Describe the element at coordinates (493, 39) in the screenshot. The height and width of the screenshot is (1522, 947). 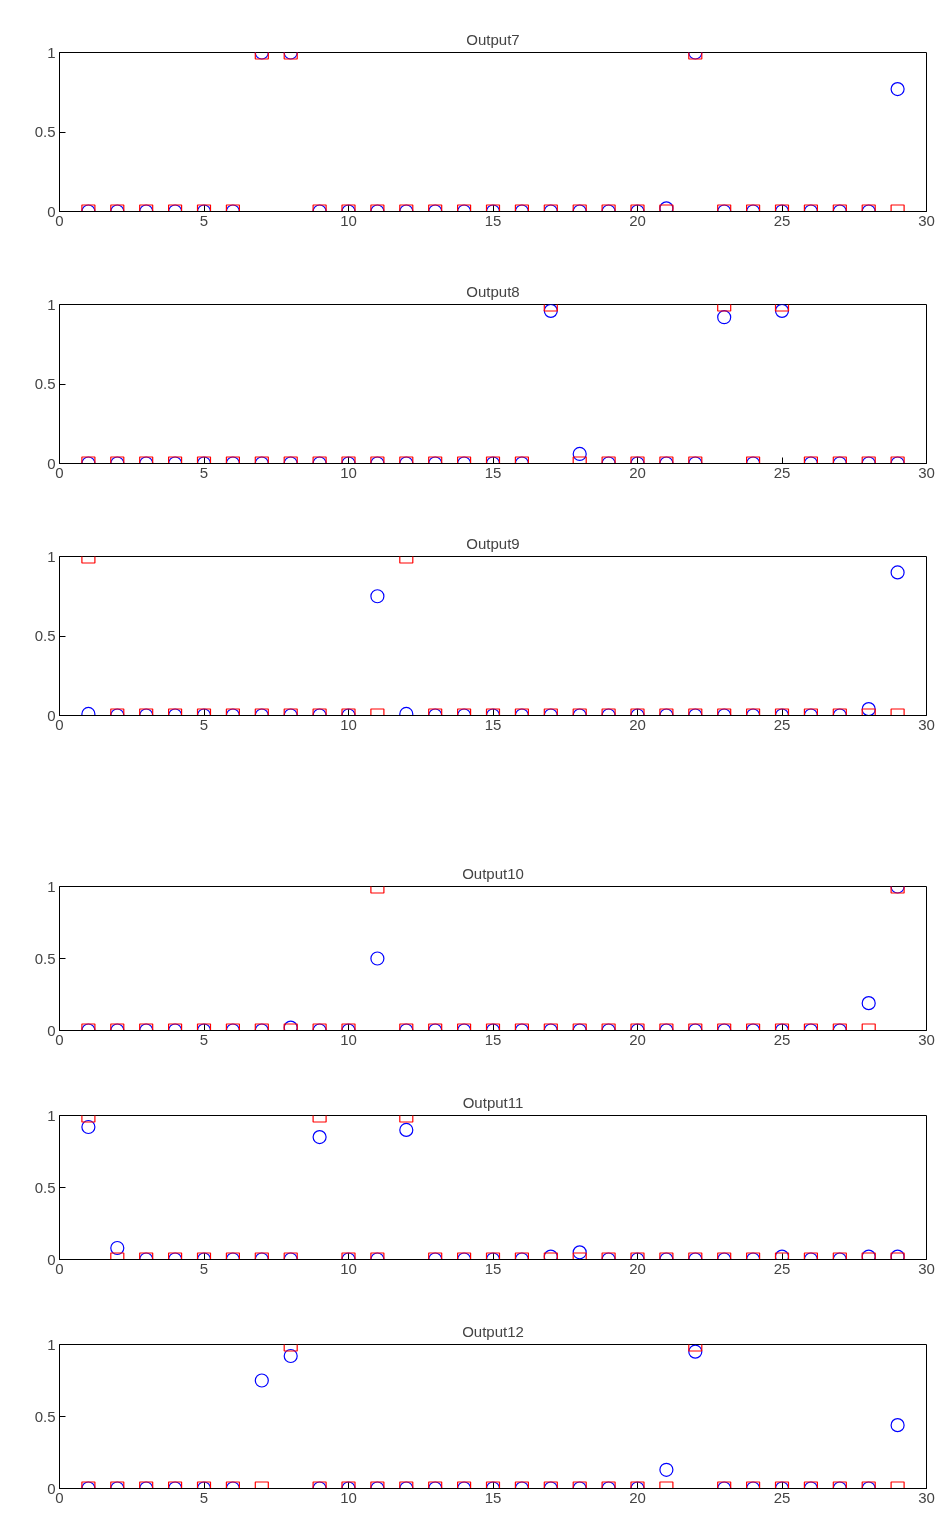
I see `chart-title: Output7` at that location.